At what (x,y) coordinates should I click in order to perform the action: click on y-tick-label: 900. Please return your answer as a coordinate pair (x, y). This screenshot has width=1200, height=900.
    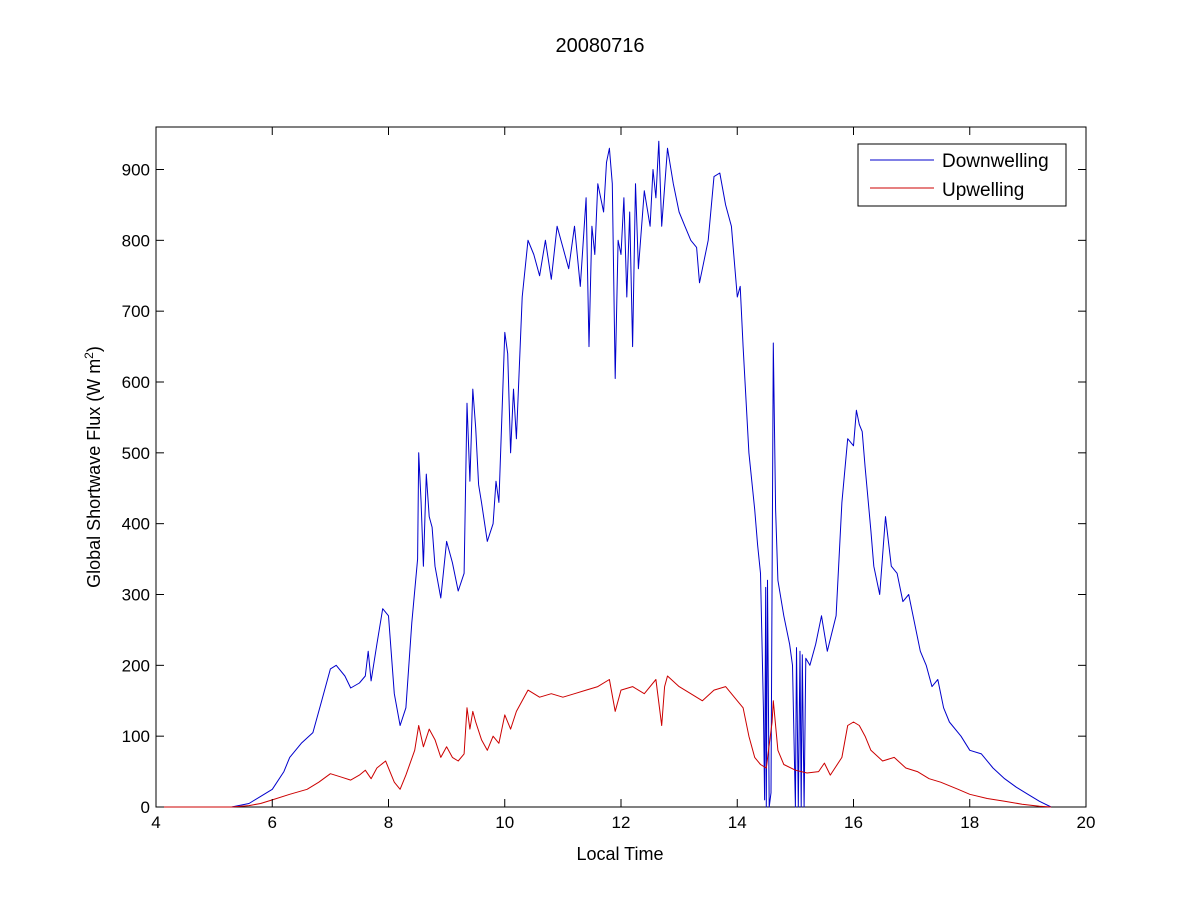
    Looking at the image, I should click on (136, 170).